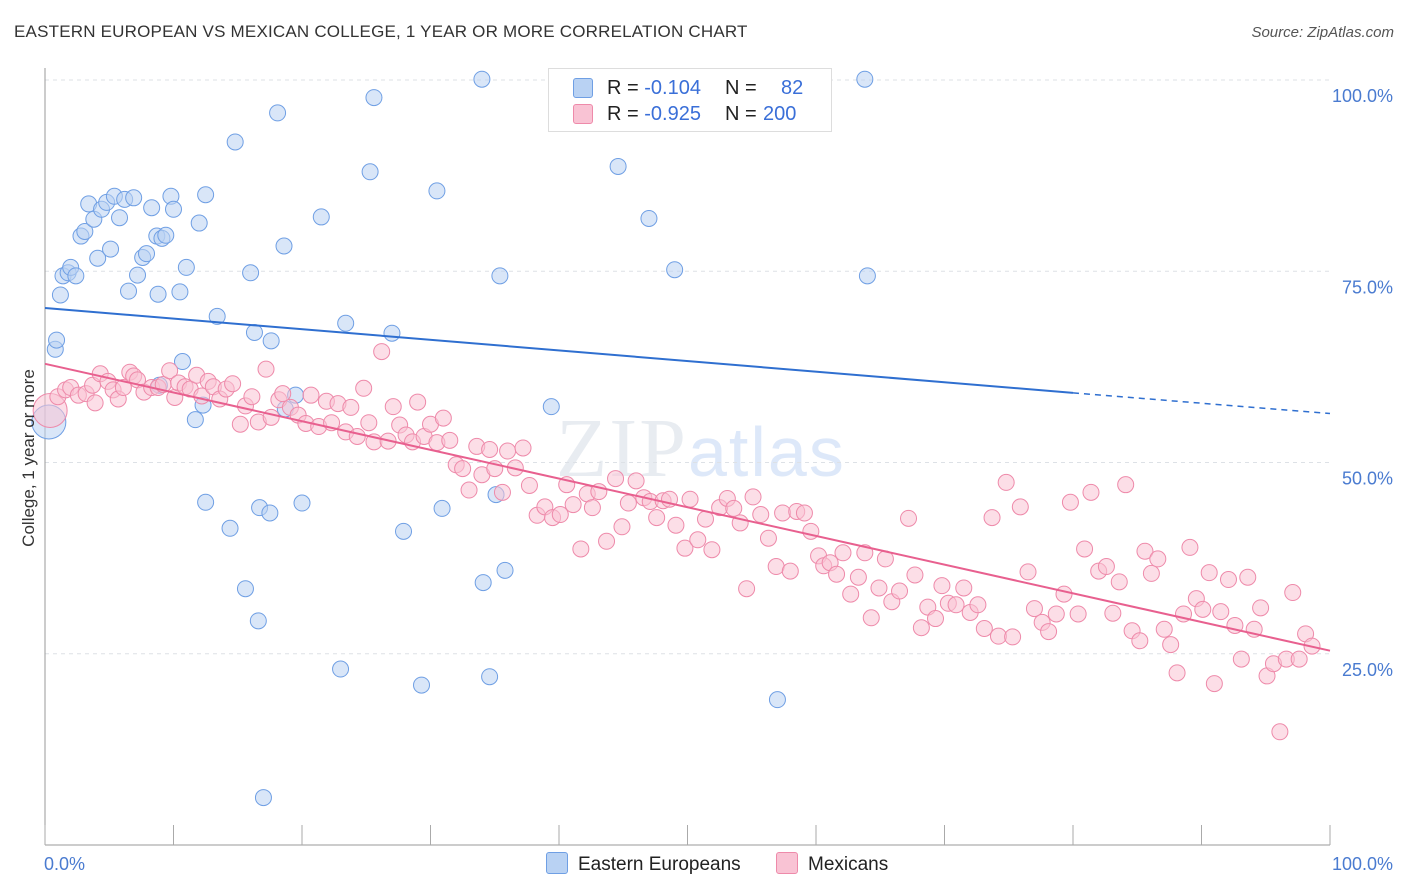 This screenshot has width=1406, height=892. What do you see at coordinates (557, 863) in the screenshot?
I see `bottom-legend-swatch-blue` at bounding box center [557, 863].